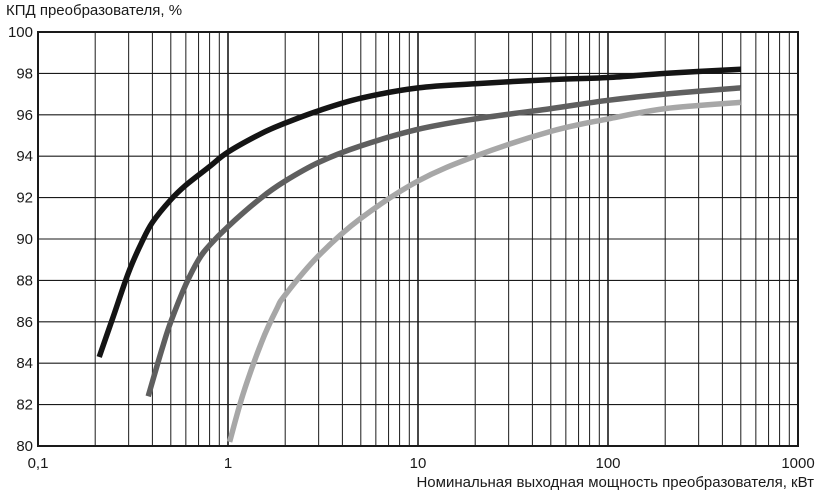 The image size is (820, 492). Describe the element at coordinates (24, 446) in the screenshot. I see `y-tick-label: 80` at that location.